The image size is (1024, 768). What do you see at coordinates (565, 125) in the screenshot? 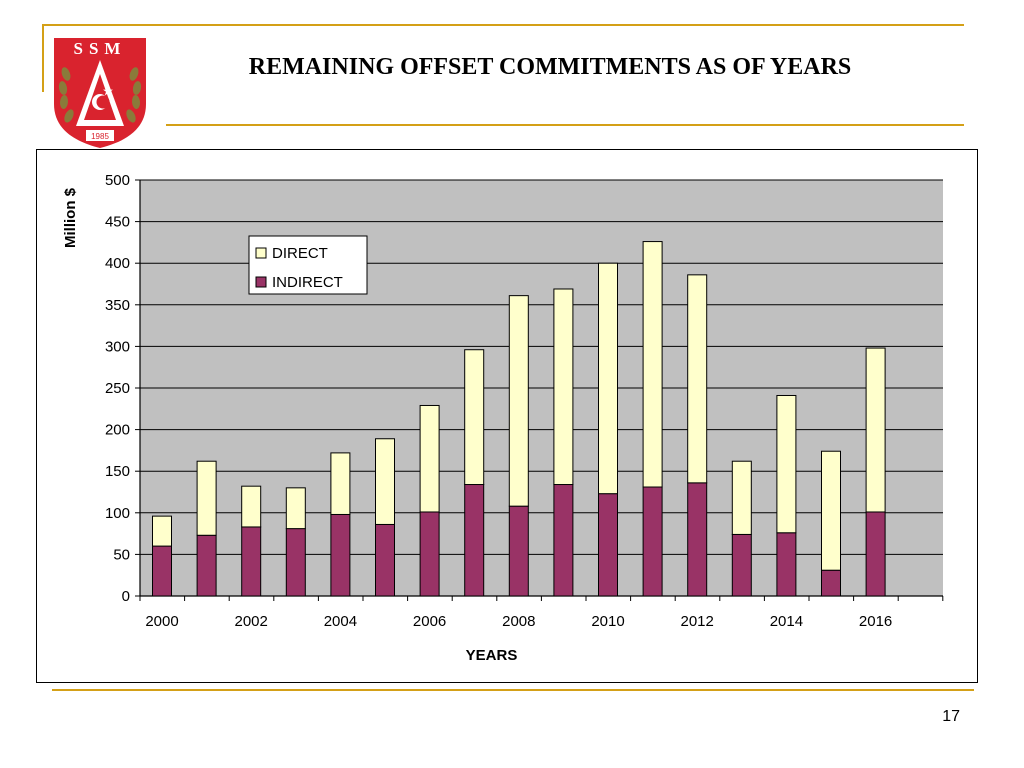
I see `title-underline-rule` at bounding box center [565, 125].